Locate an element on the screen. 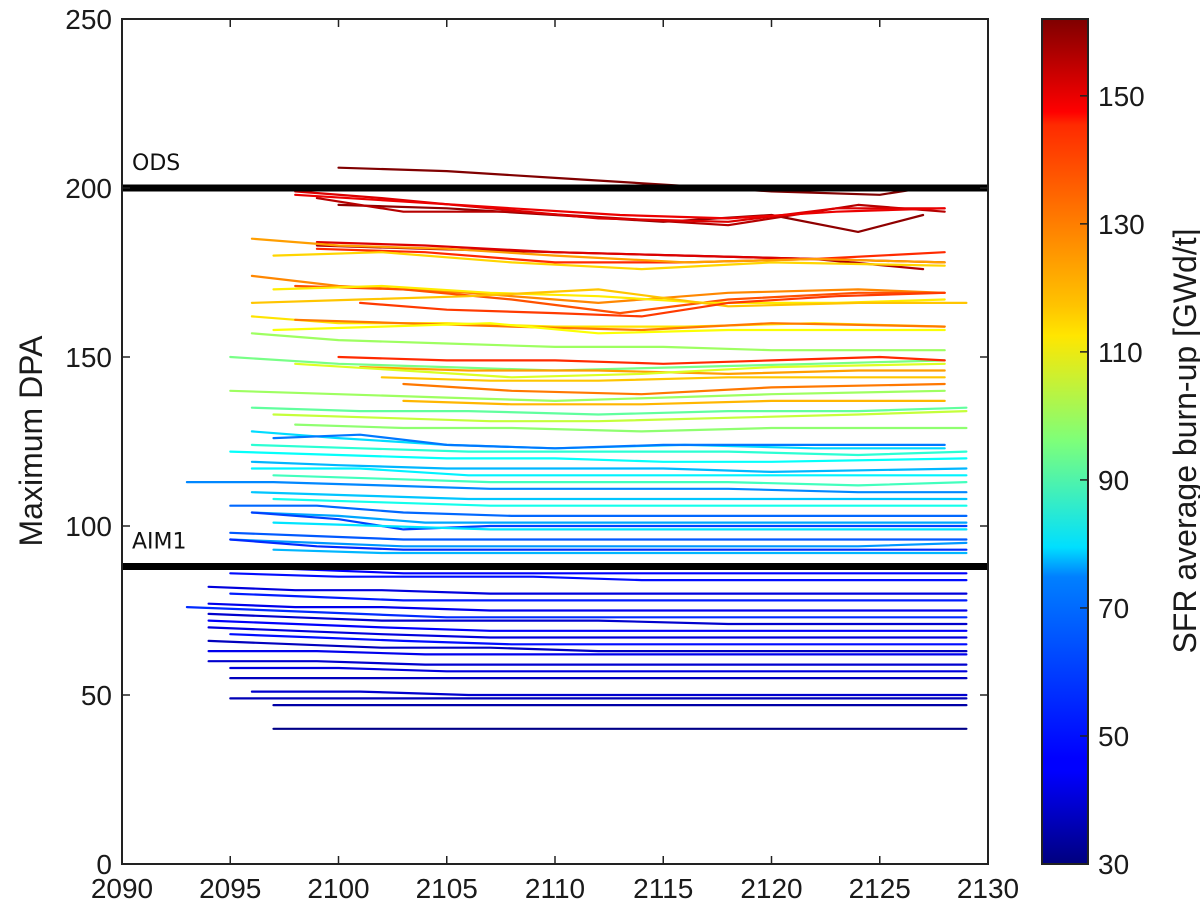 This screenshot has height=905, width=1200. colorbar-tick-label: 110 is located at coordinates (1120, 352).